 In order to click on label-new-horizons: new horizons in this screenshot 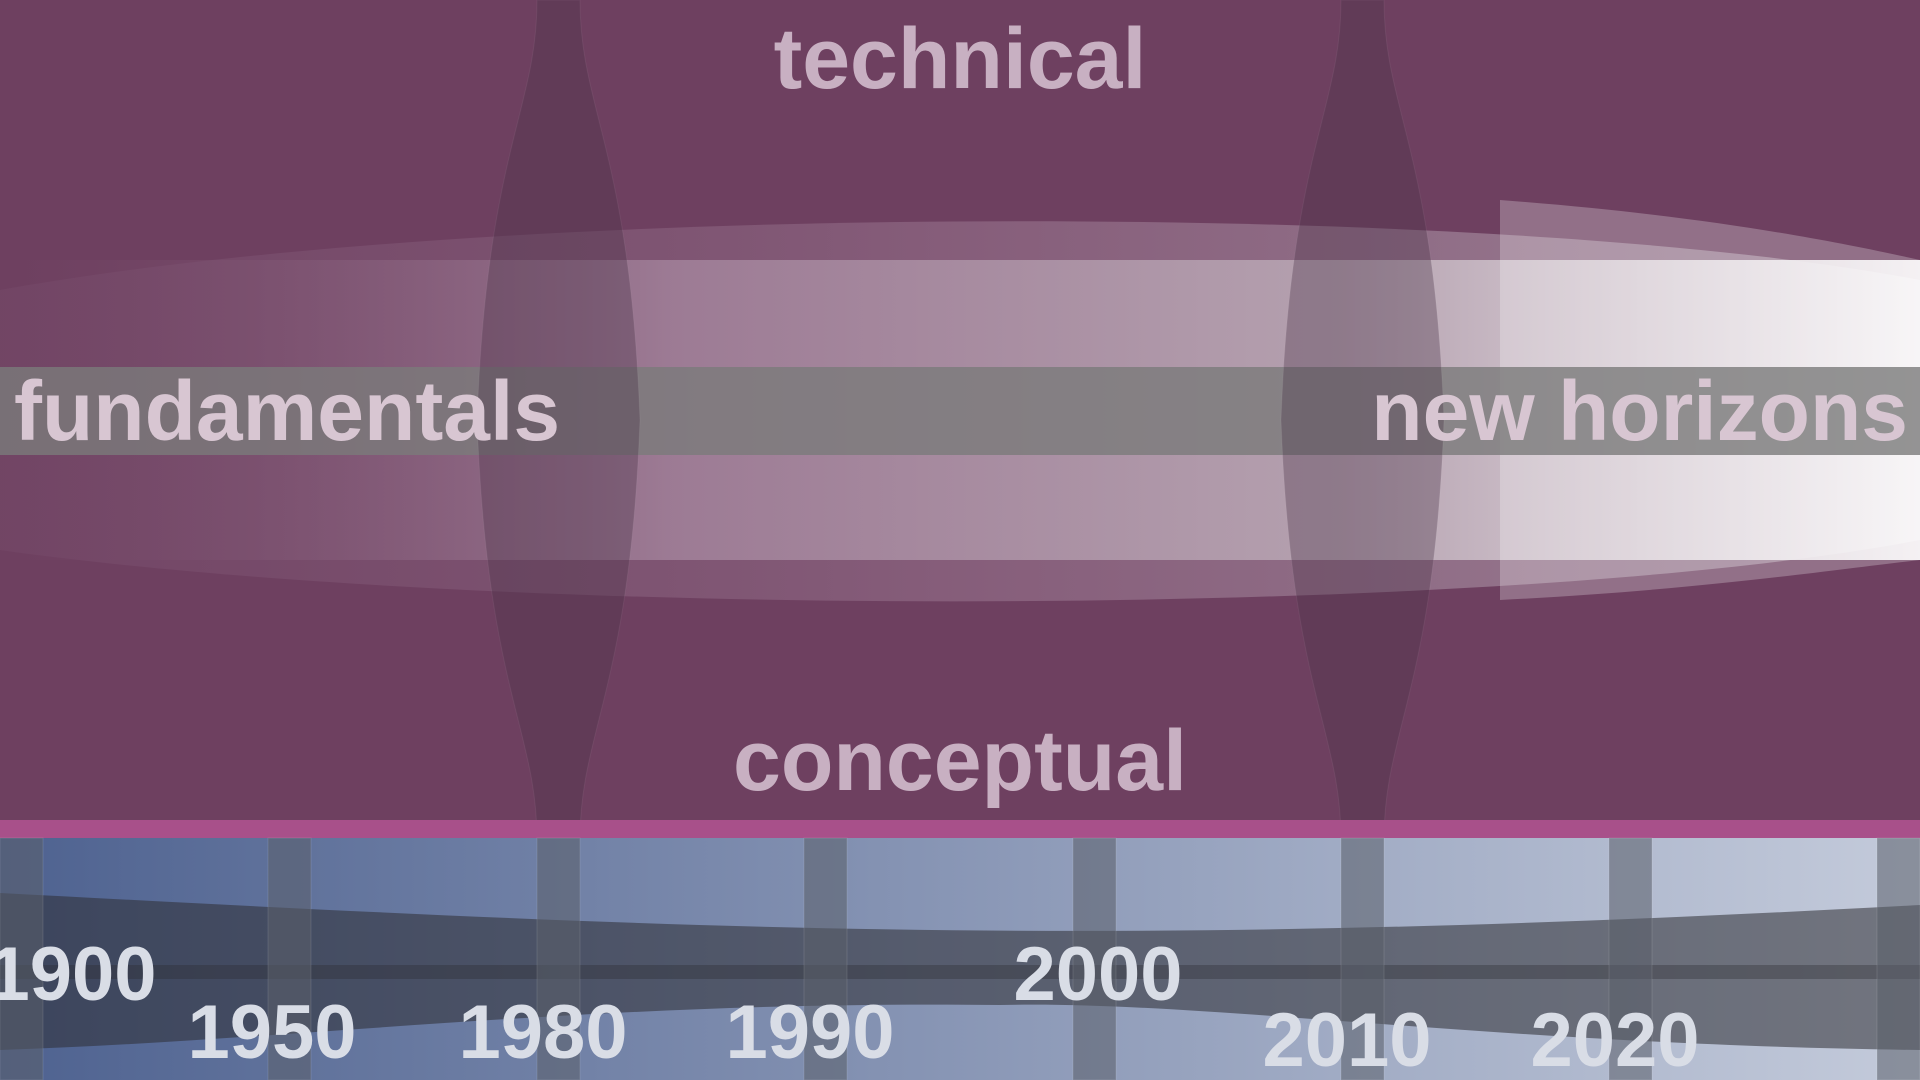, I will do `click(1639, 411)`.